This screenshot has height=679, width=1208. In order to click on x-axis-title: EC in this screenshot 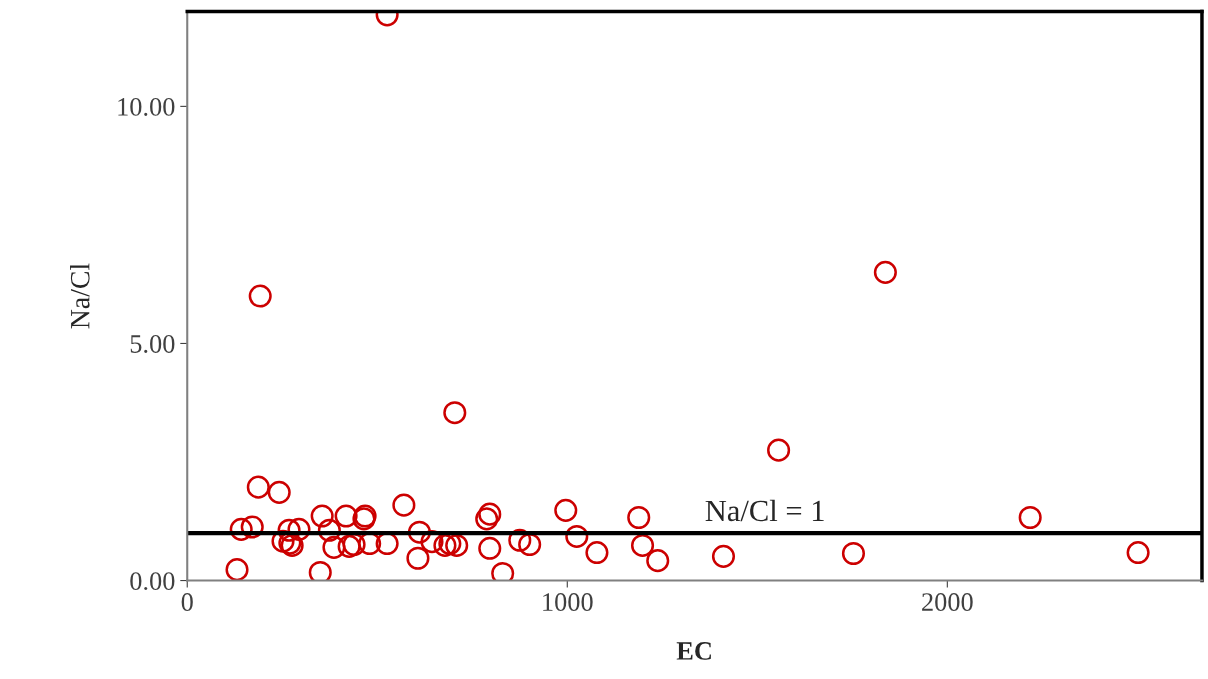, I will do `click(693, 651)`.